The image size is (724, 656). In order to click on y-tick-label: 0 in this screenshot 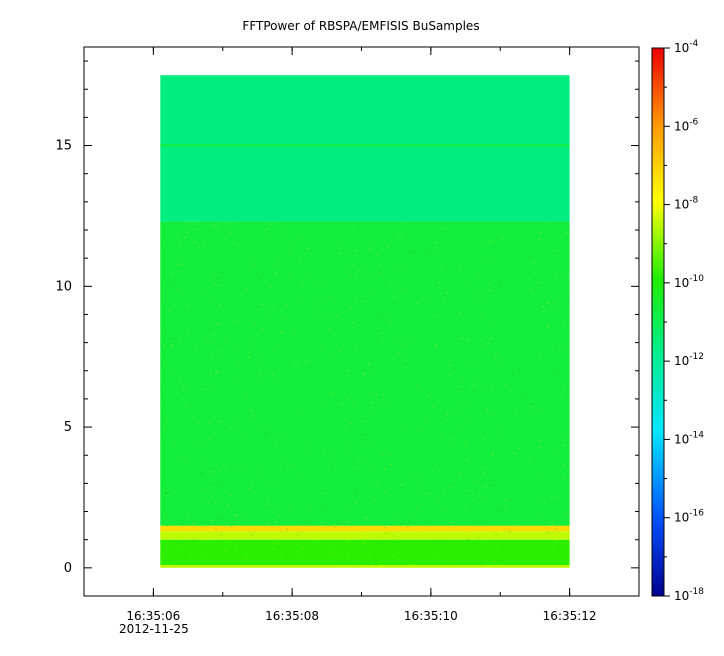, I will do `click(68, 568)`.